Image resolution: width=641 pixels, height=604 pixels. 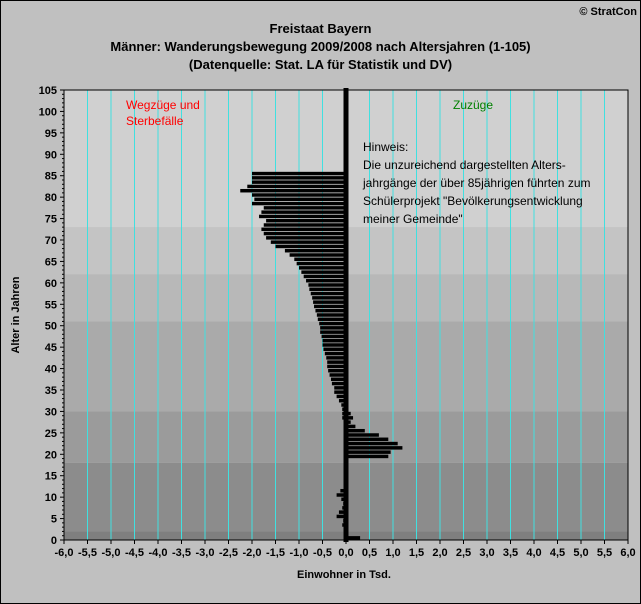 I want to click on x-tick-label-24: 6,0, so click(x=627, y=553).